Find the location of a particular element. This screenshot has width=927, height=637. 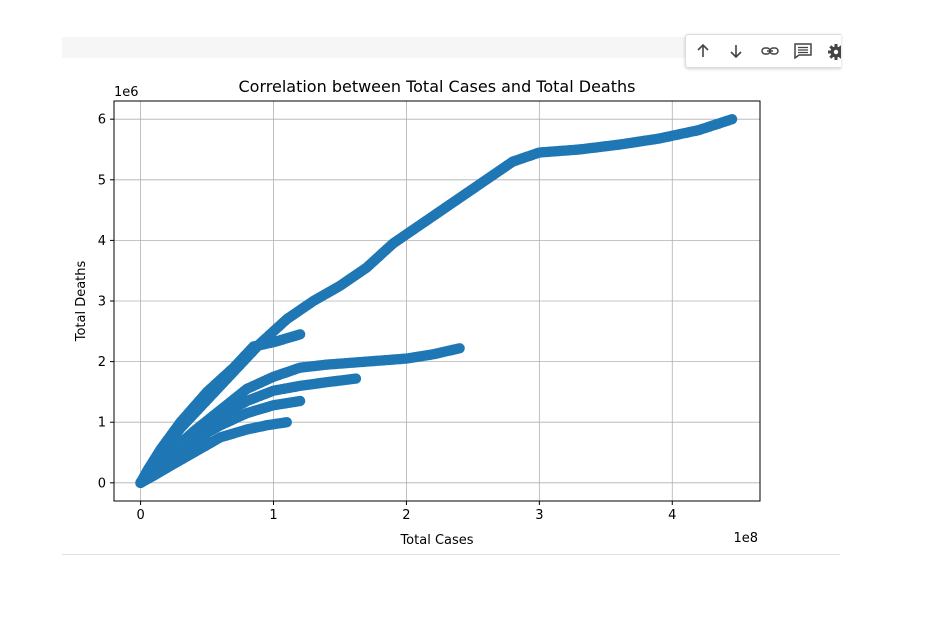

y-tick-label: 2 is located at coordinates (102, 362).